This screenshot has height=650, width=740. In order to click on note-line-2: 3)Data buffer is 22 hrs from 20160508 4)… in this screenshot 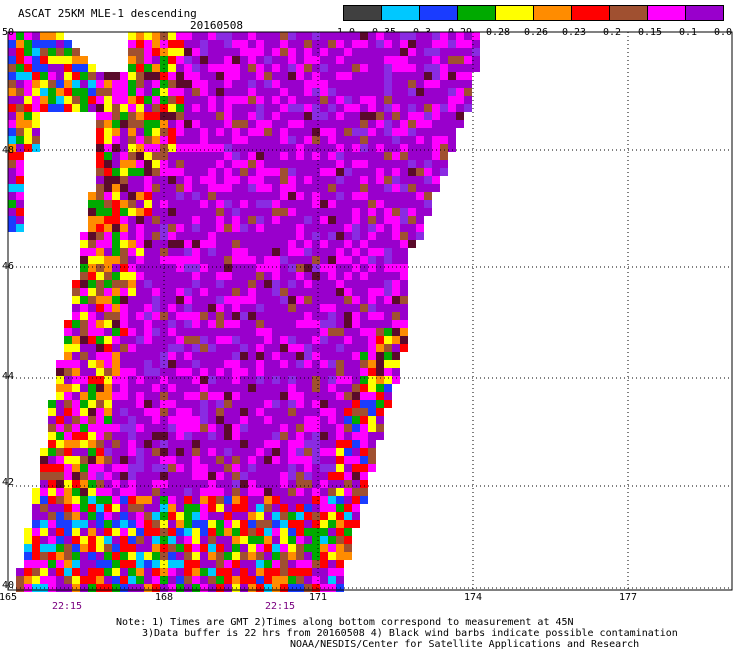, I will do `click(410, 633)`.